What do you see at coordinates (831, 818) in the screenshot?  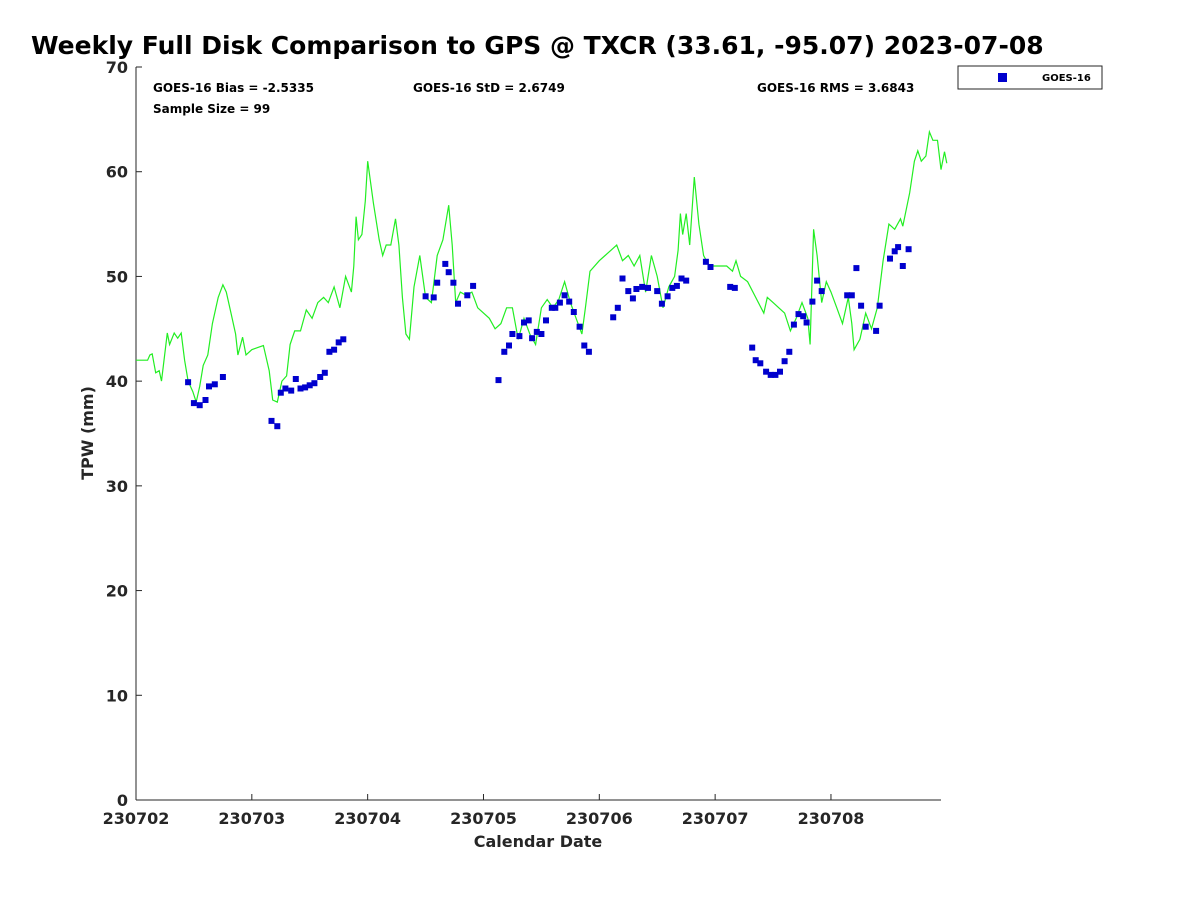 I see `x-tick-label: 230708` at bounding box center [831, 818].